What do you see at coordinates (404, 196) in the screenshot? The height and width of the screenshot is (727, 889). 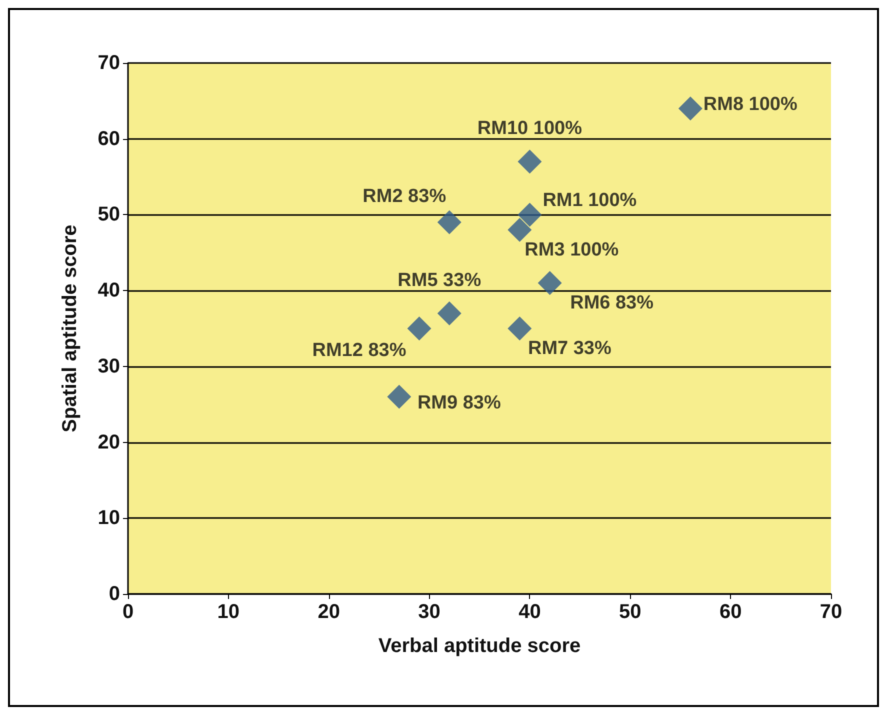 I see `annotation: RM2 83%` at bounding box center [404, 196].